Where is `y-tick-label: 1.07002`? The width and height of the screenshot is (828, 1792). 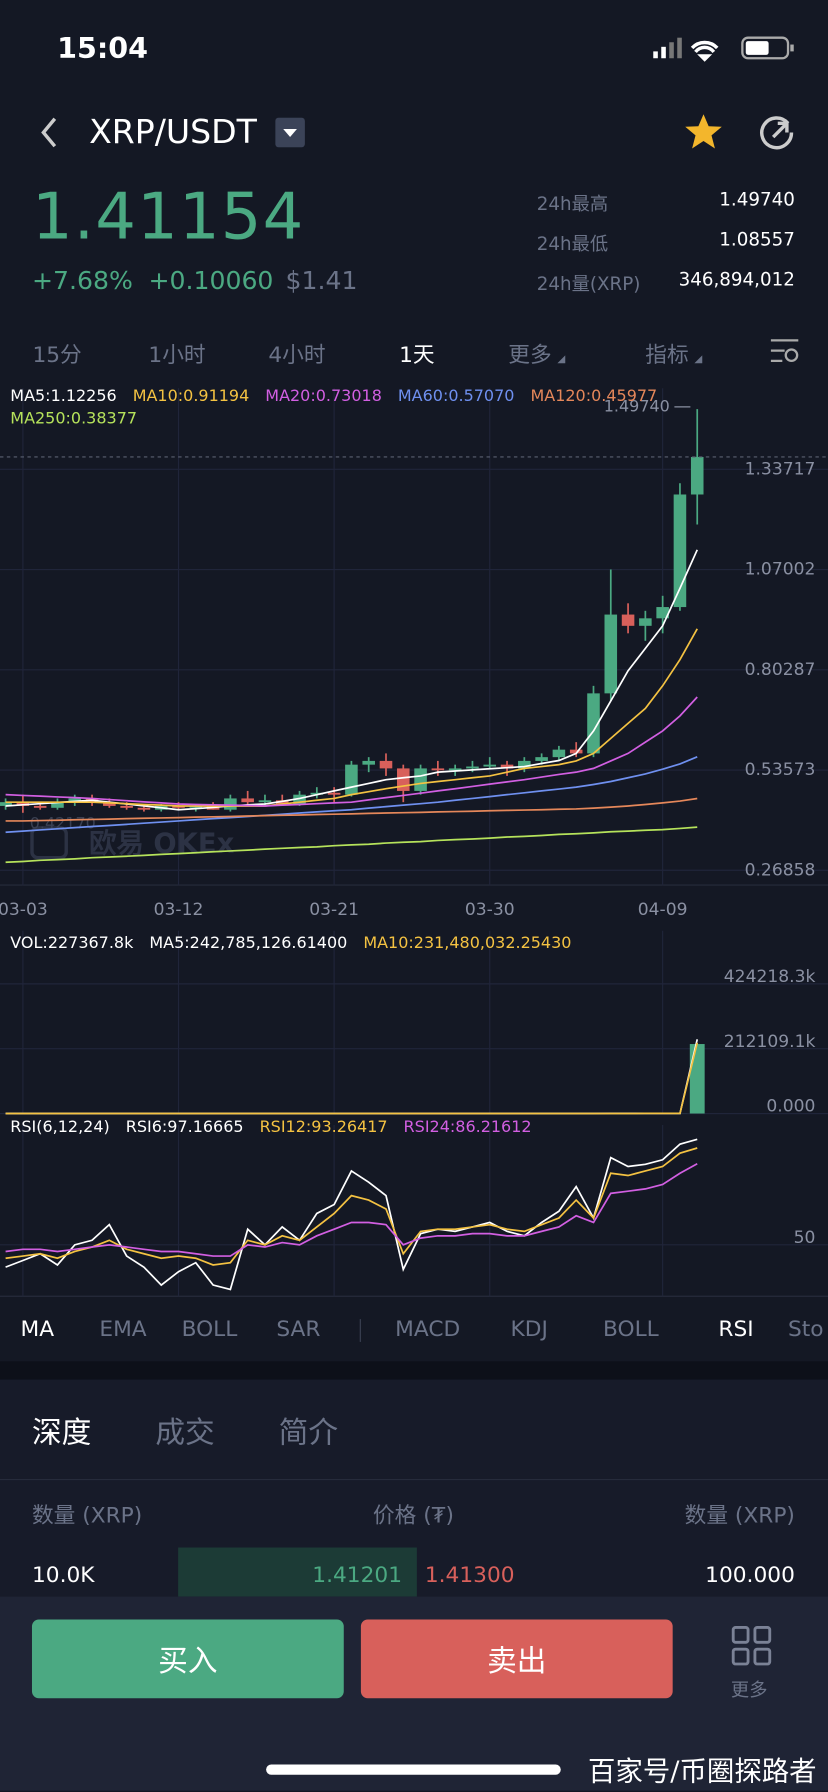 y-tick-label: 1.07002 is located at coordinates (780, 570).